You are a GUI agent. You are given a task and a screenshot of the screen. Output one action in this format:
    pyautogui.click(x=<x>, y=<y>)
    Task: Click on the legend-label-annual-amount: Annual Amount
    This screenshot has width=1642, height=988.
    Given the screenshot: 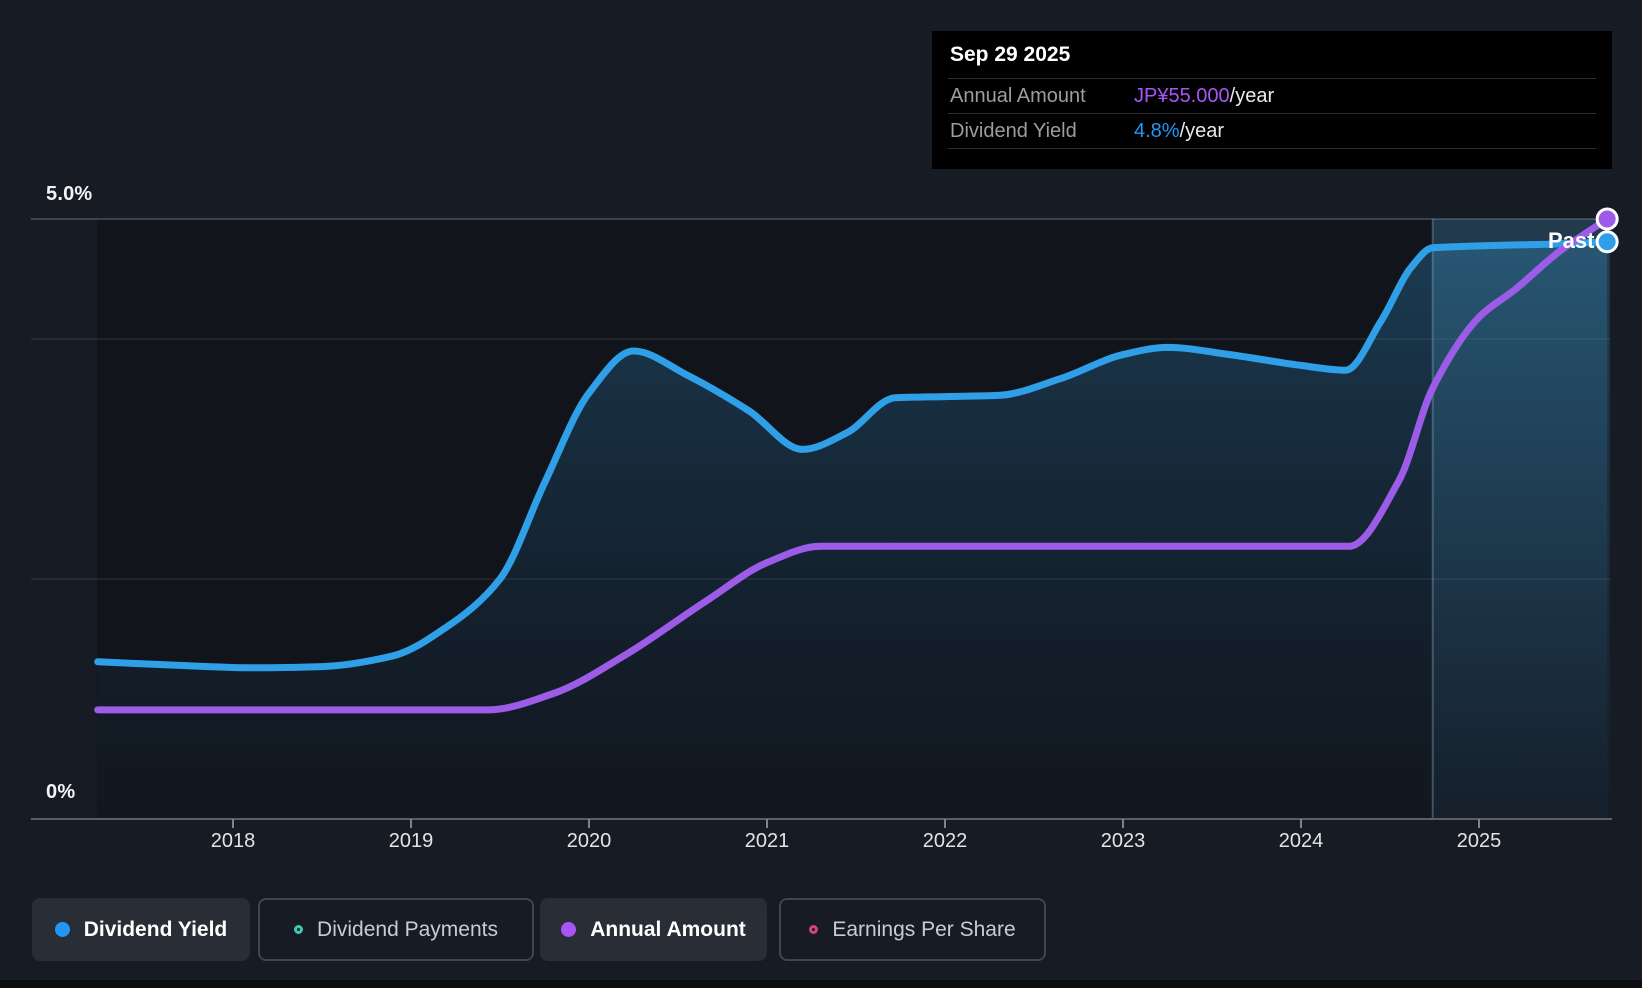 What is the action you would take?
    pyautogui.click(x=668, y=929)
    